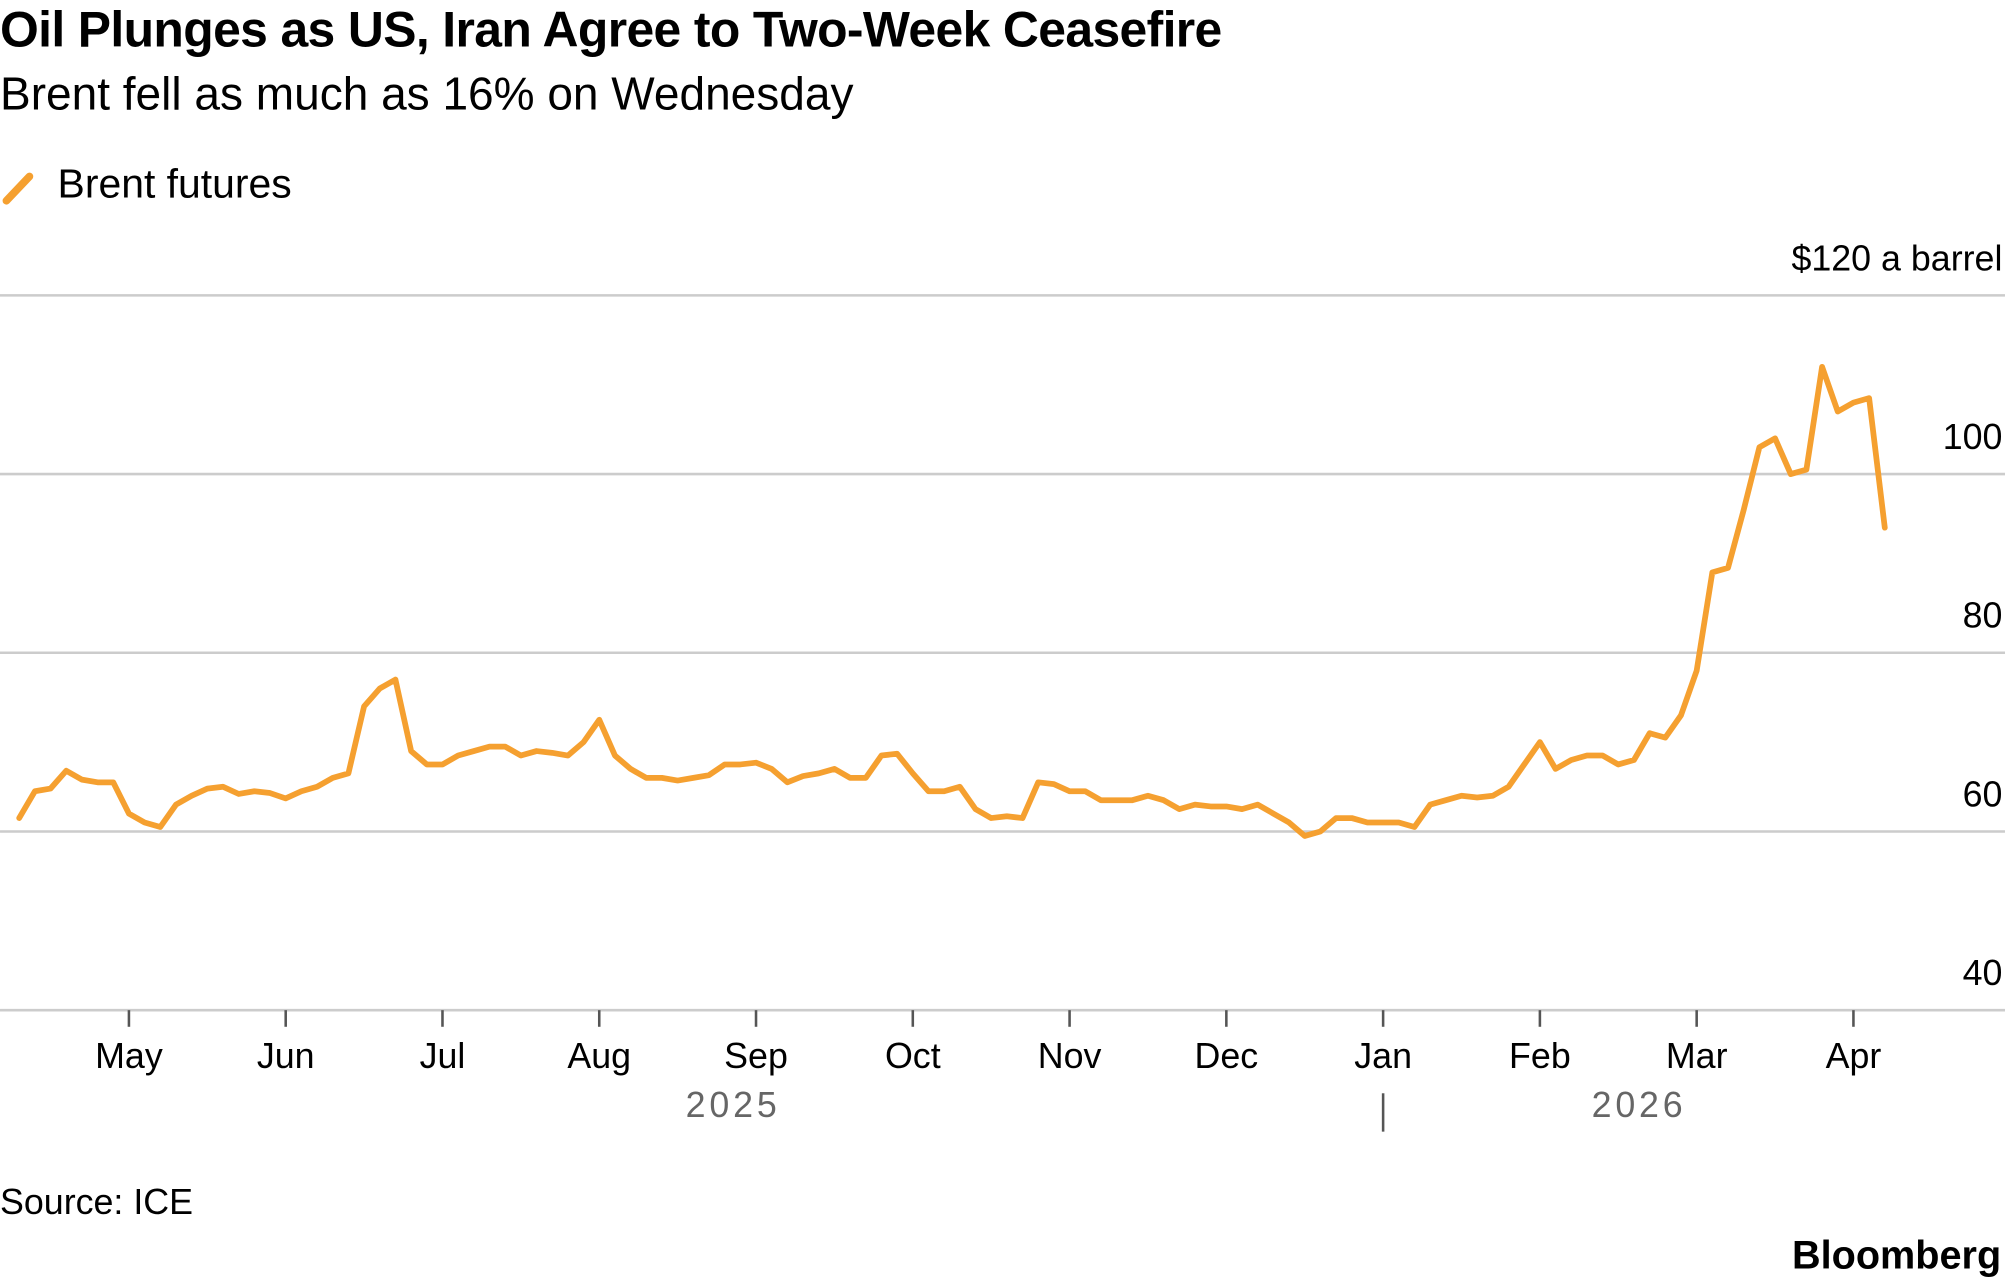  I want to click on brand: Bloomberg, so click(1896, 1256).